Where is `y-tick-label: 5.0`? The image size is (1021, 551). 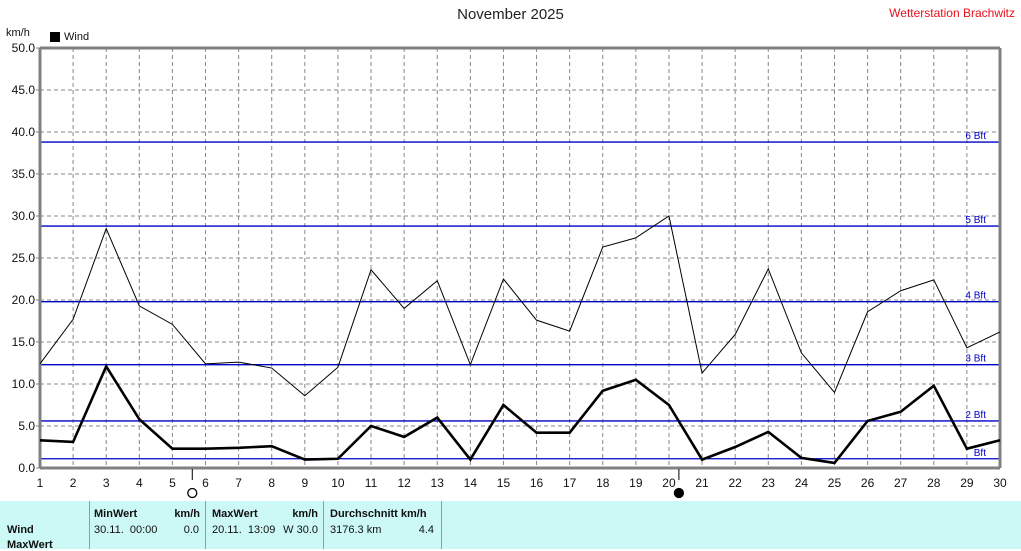
y-tick-label: 5.0 is located at coordinates (26, 426).